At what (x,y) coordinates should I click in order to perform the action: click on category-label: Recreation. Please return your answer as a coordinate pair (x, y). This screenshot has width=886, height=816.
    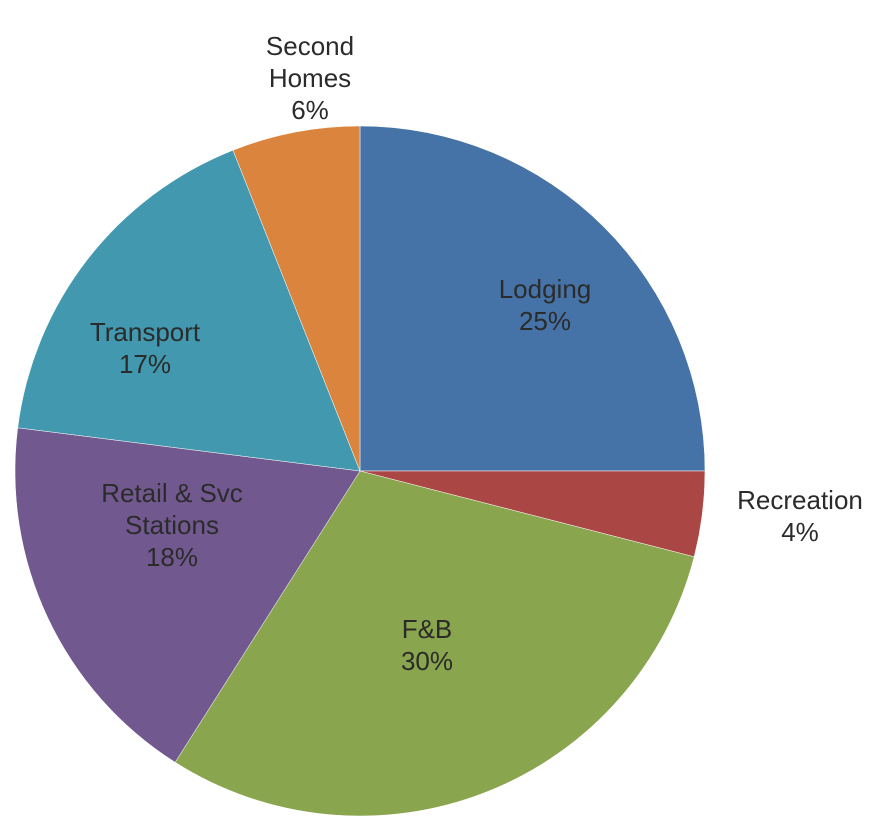
    Looking at the image, I should click on (800, 500).